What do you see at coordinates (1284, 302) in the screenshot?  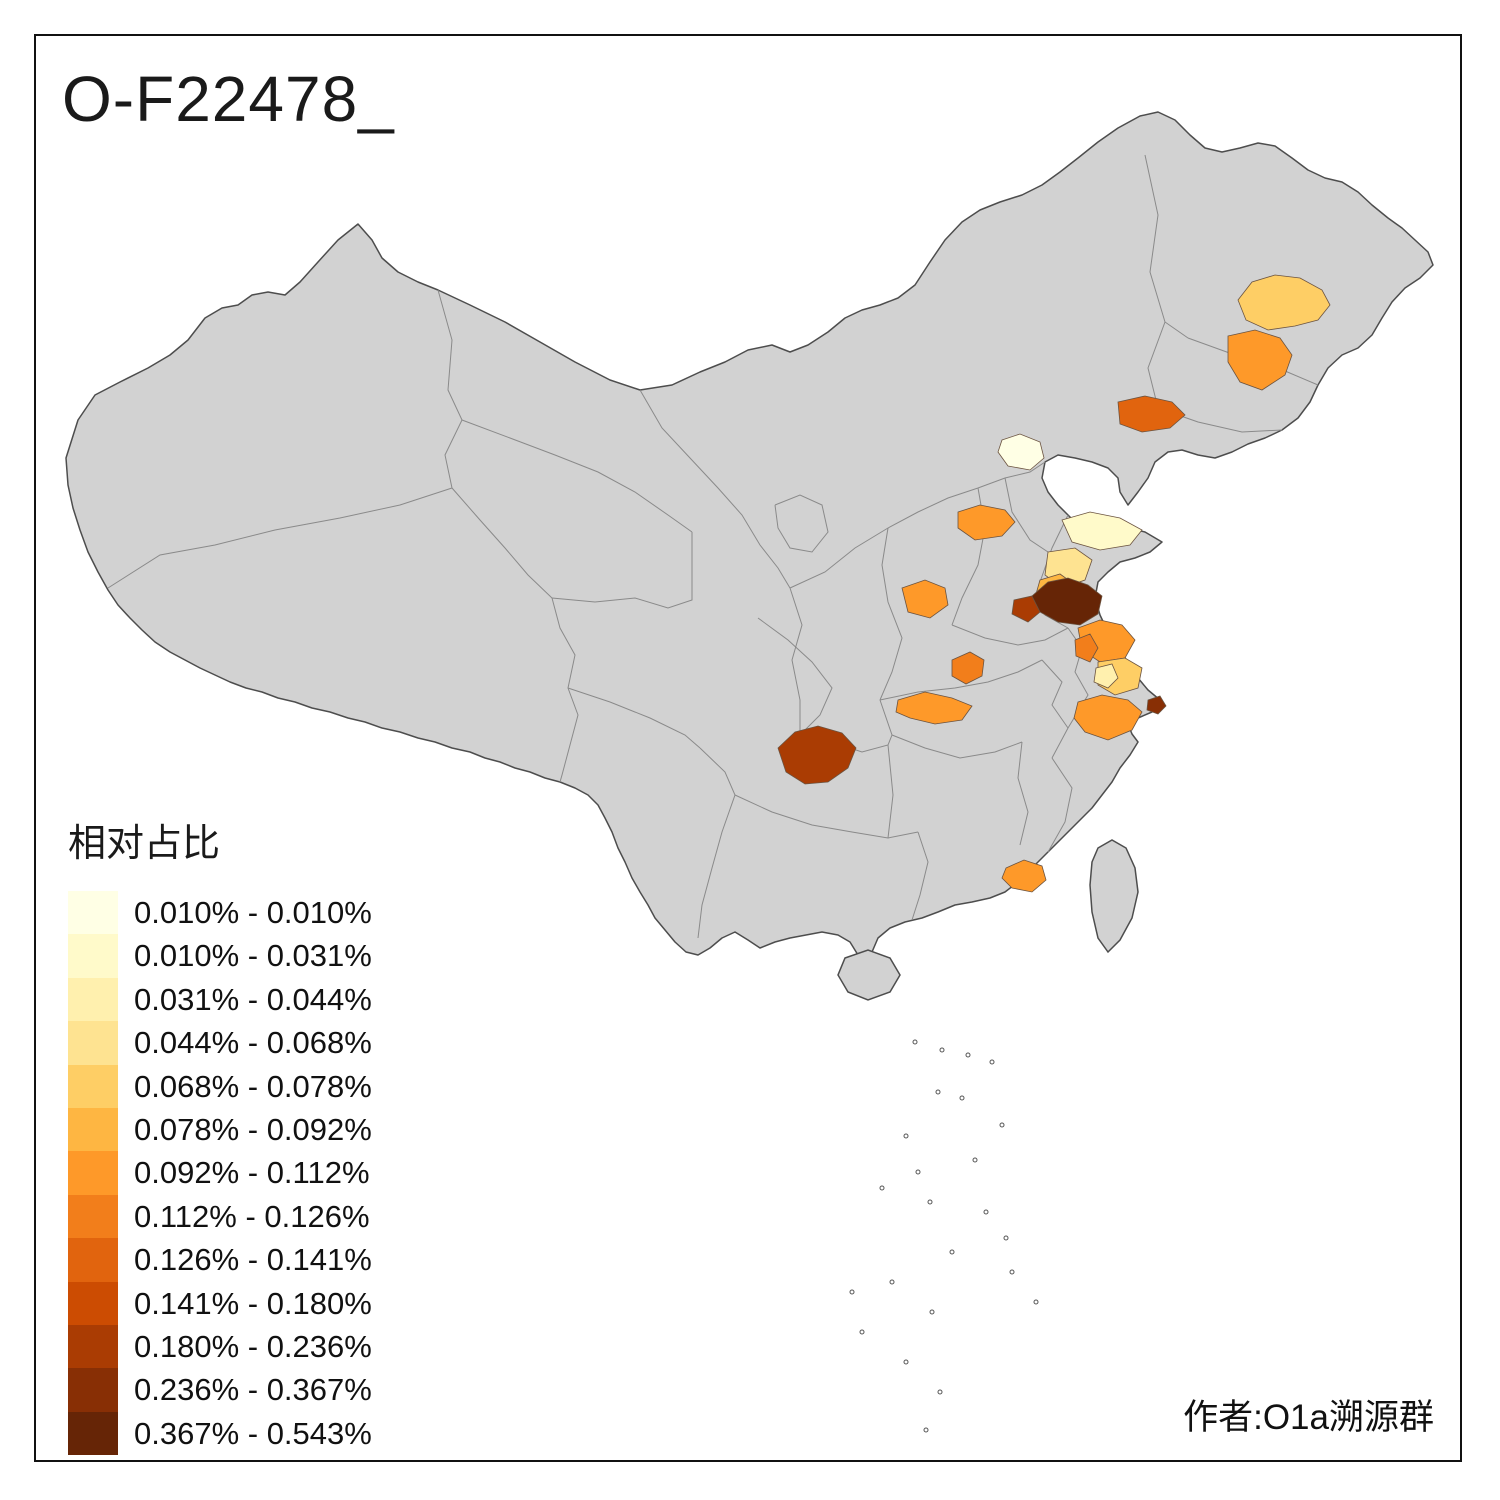 I see `map-region-heilongjiang-suihua` at bounding box center [1284, 302].